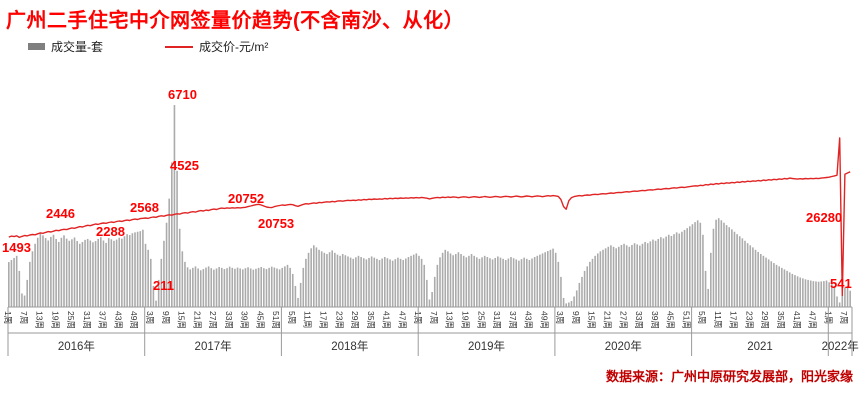 The width and height of the screenshot is (861, 400). I want to click on data-label: 26280, so click(824, 217).